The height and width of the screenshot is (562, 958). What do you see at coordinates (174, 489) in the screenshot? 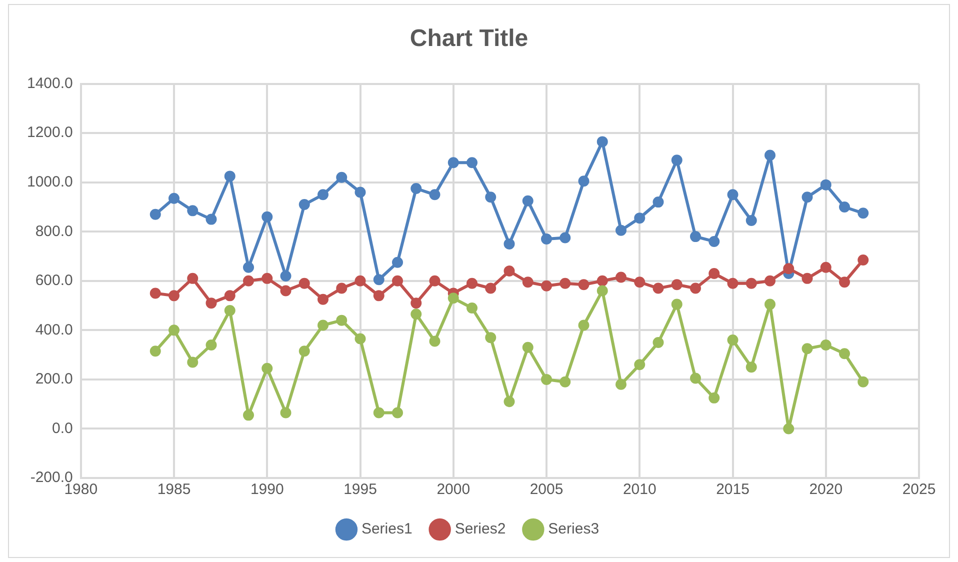
I see `x-tick-label: 1985` at bounding box center [174, 489].